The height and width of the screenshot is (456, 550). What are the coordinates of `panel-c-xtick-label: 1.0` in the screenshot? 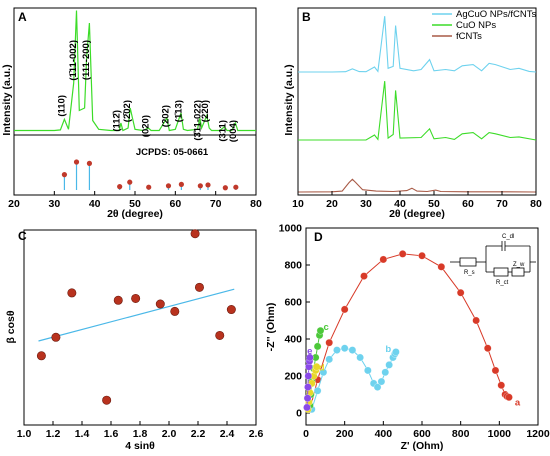 It's located at (24, 434).